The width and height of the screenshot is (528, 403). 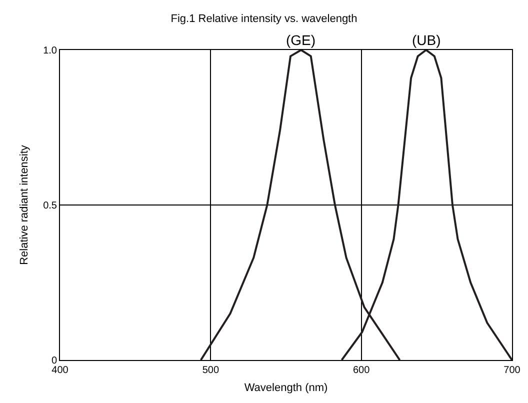 What do you see at coordinates (50, 206) in the screenshot?
I see `y-tick-label: 0.5` at bounding box center [50, 206].